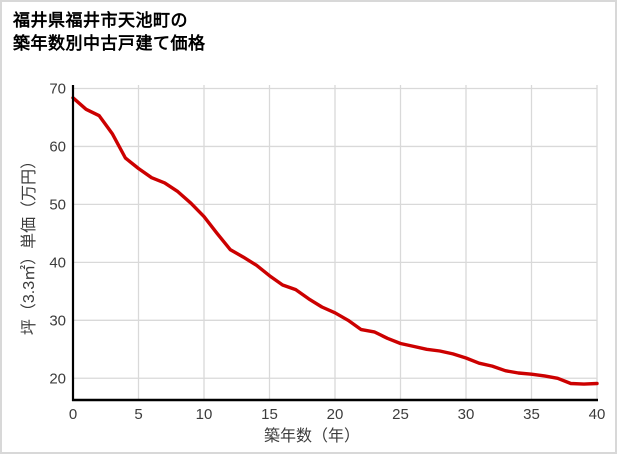 The width and height of the screenshot is (621, 465). I want to click on y-tick-label: 40, so click(57, 262).